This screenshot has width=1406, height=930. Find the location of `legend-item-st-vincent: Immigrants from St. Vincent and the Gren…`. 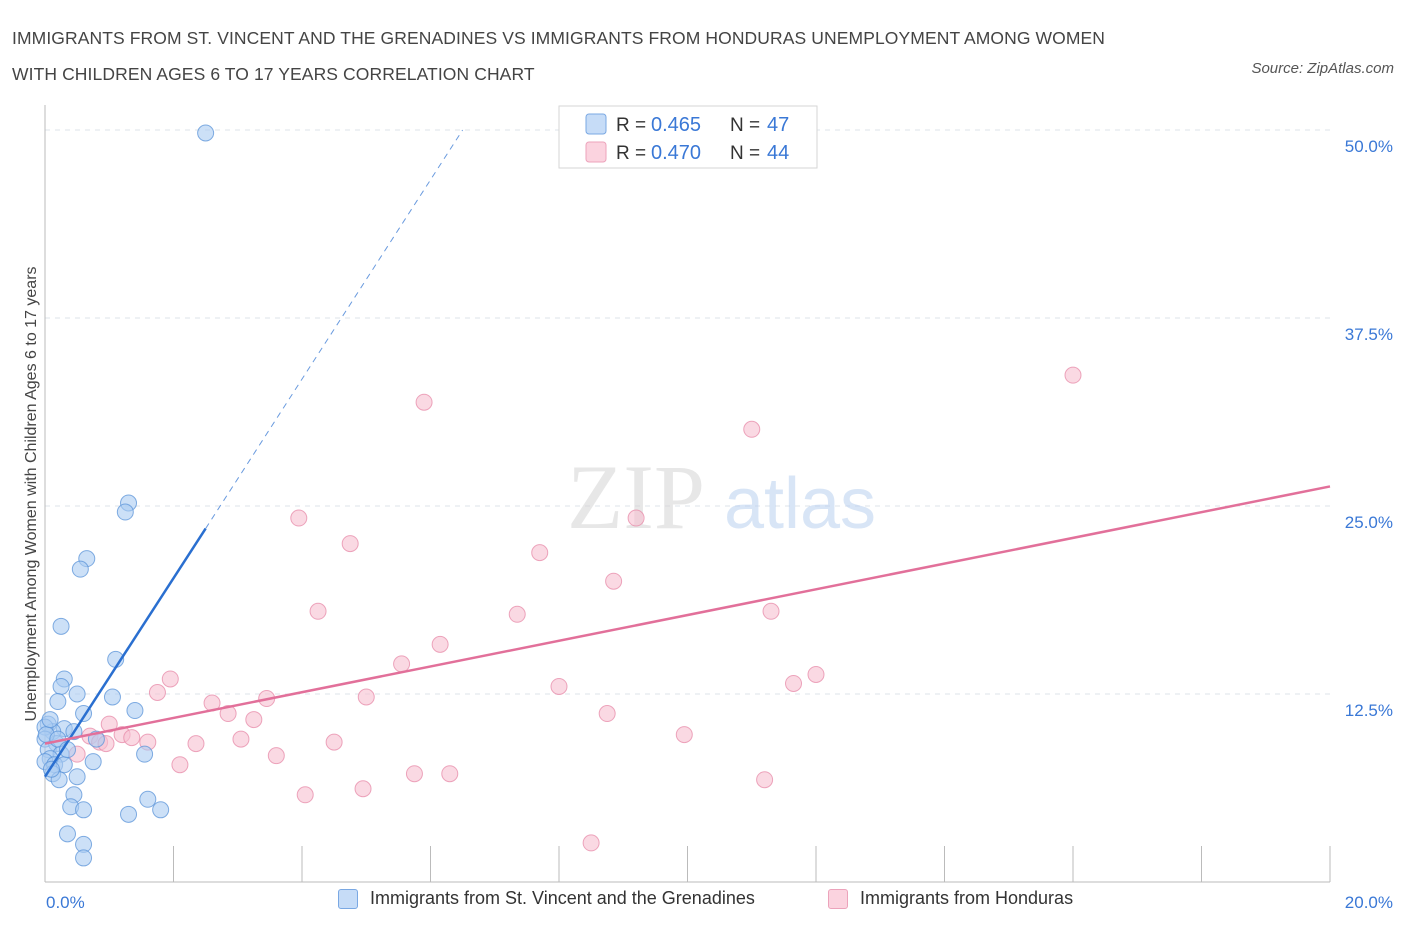

legend-item-st-vincent: Immigrants from St. Vincent and the Gren… is located at coordinates (546, 898).